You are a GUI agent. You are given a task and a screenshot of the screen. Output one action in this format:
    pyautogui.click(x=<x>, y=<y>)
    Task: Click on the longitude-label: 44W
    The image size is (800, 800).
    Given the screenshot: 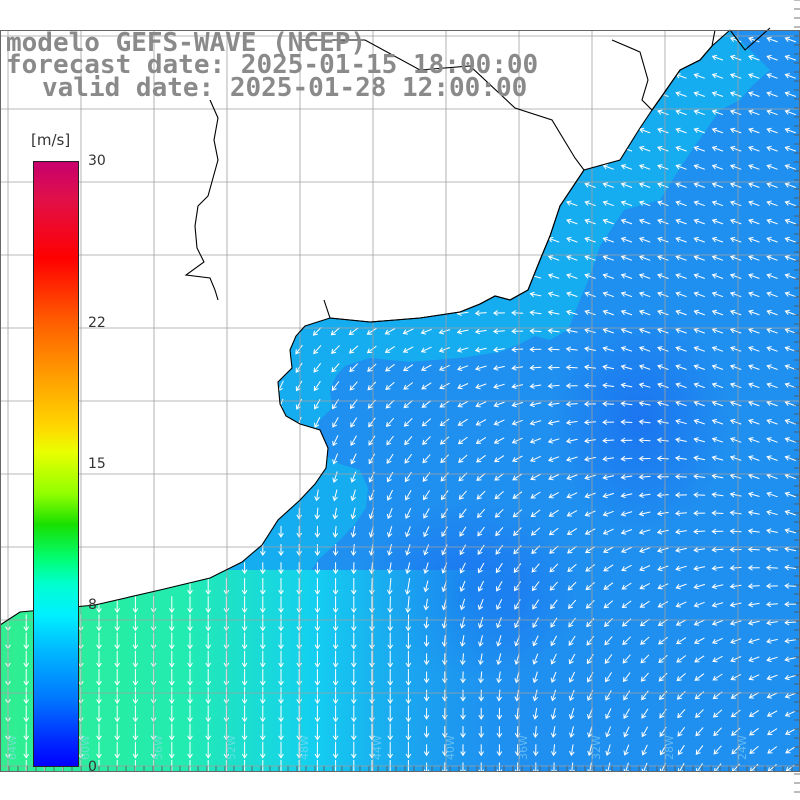 What is the action you would take?
    pyautogui.click(x=377, y=747)
    